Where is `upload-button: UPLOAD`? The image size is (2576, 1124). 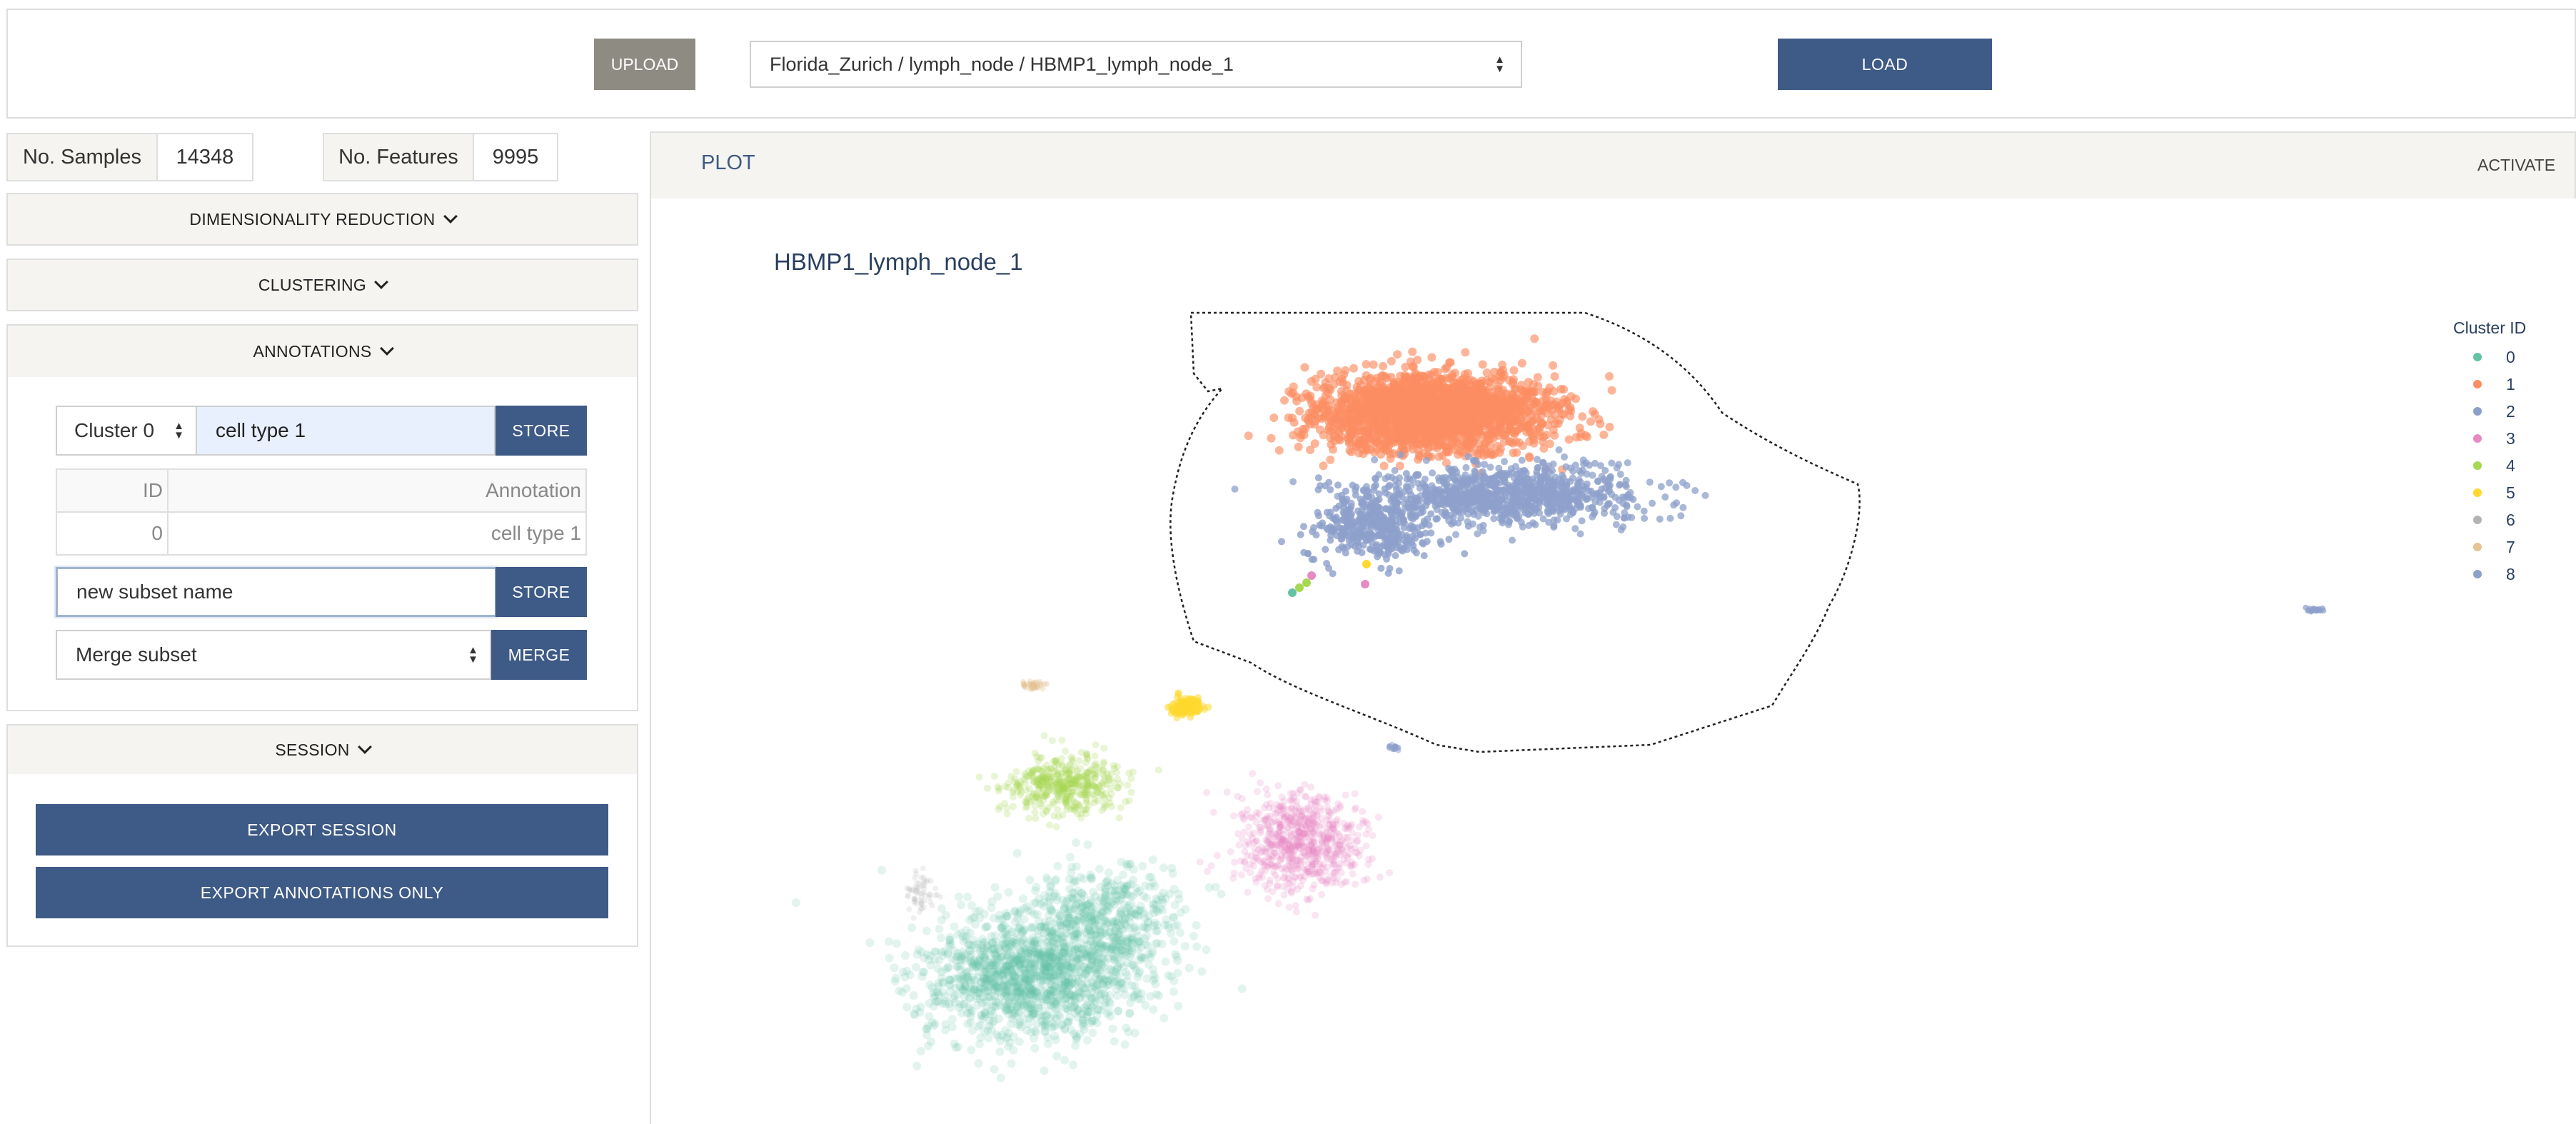 upload-button: UPLOAD is located at coordinates (644, 64).